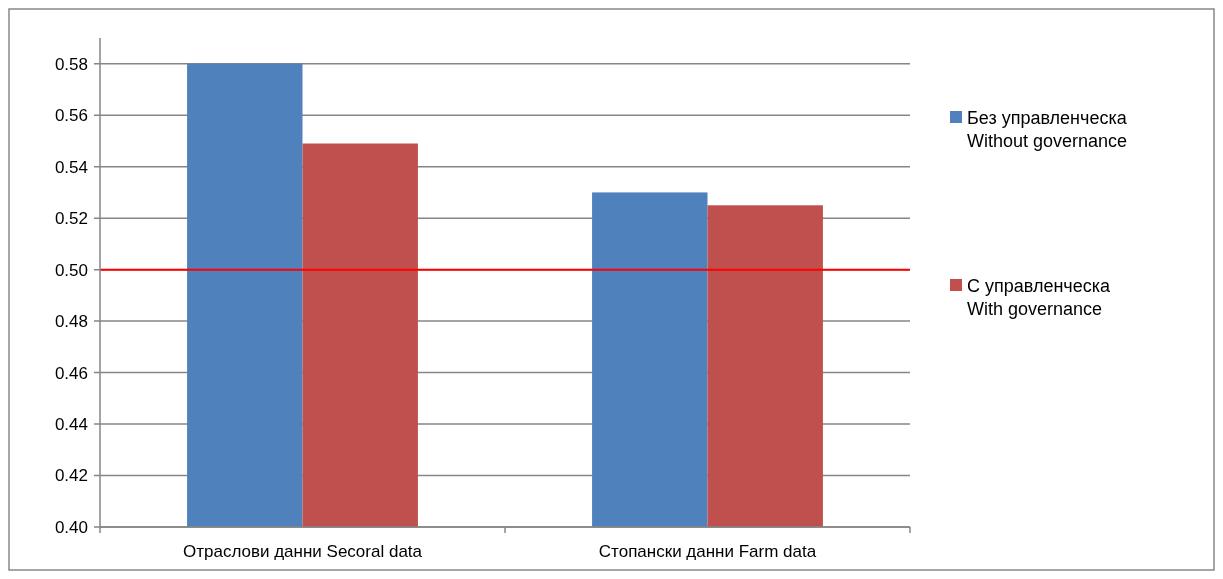 The image size is (1223, 579). What do you see at coordinates (71, 167) in the screenshot?
I see `y-tick-label: 0.54` at bounding box center [71, 167].